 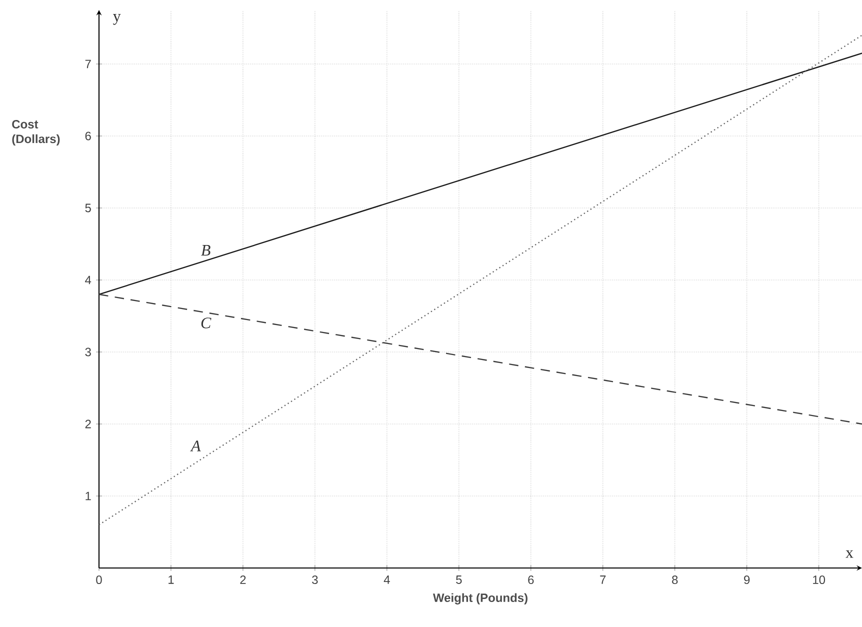 What do you see at coordinates (387, 580) in the screenshot?
I see `x-tick-label: 4` at bounding box center [387, 580].